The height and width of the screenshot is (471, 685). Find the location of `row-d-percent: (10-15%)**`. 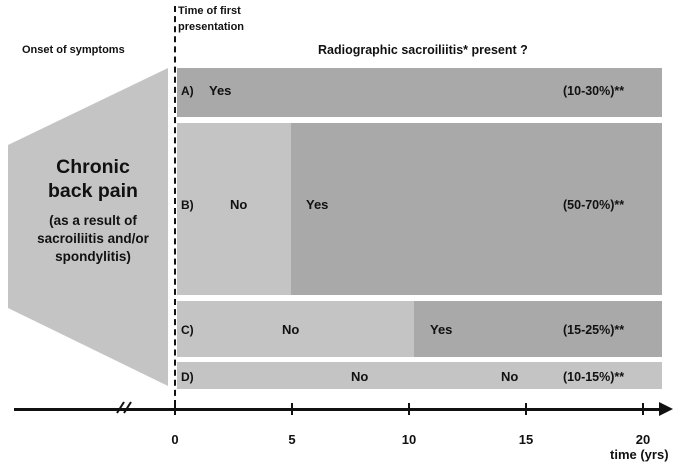

row-d-percent: (10-15%)** is located at coordinates (594, 377).